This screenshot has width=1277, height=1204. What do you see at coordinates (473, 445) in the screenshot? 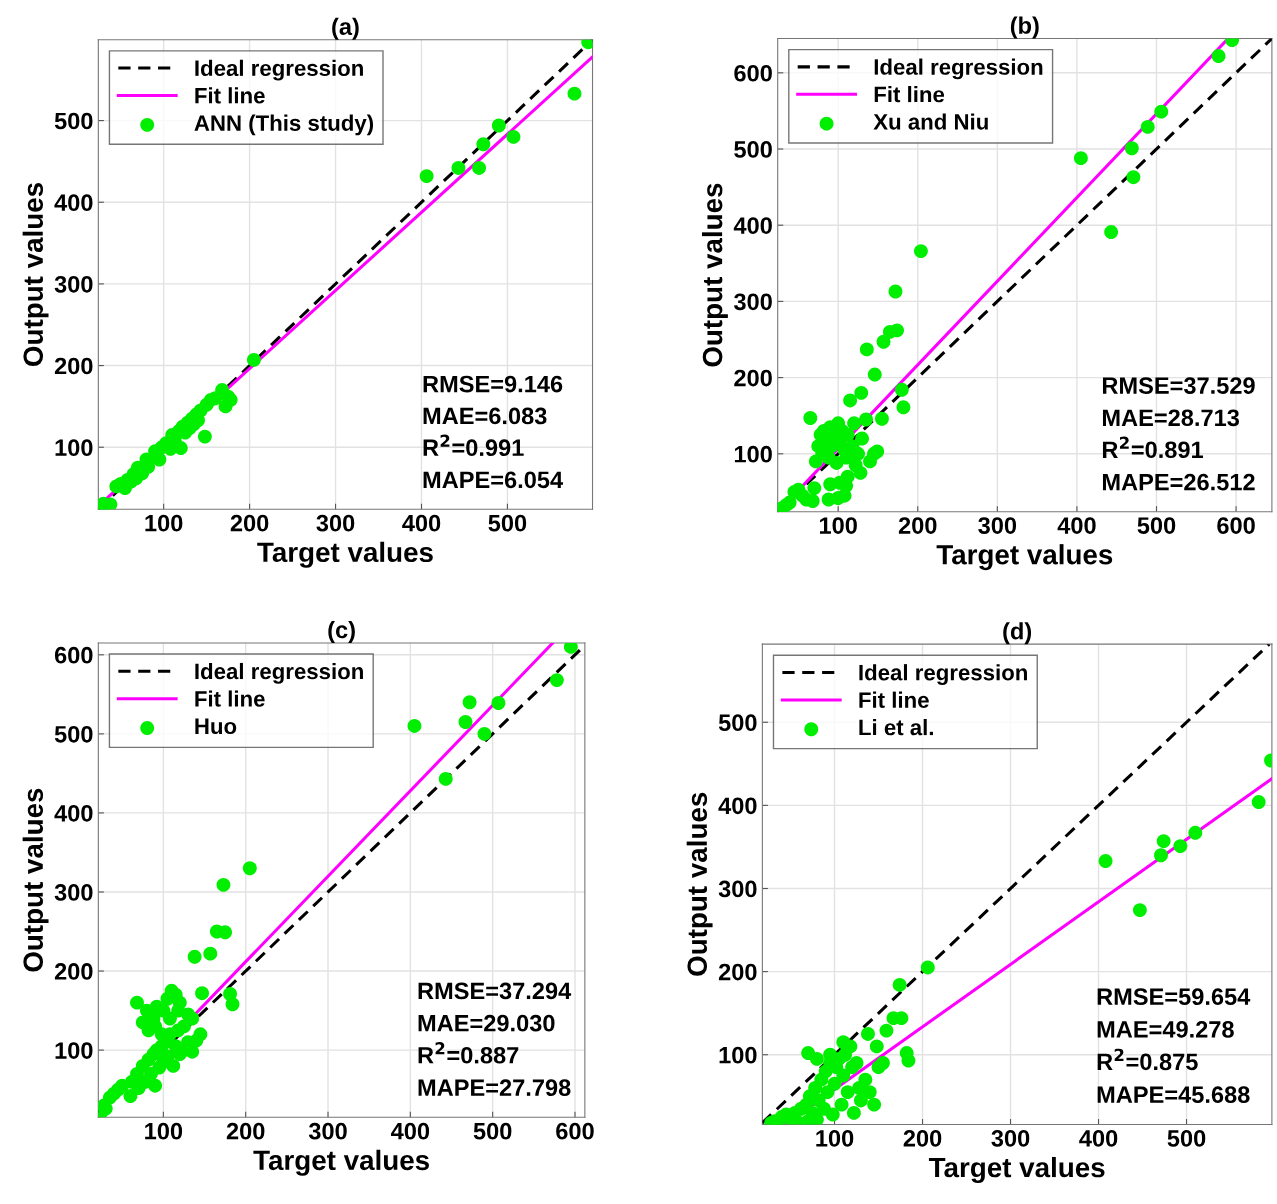
I see `annotation: R$^{2}$=0.991` at bounding box center [473, 445].